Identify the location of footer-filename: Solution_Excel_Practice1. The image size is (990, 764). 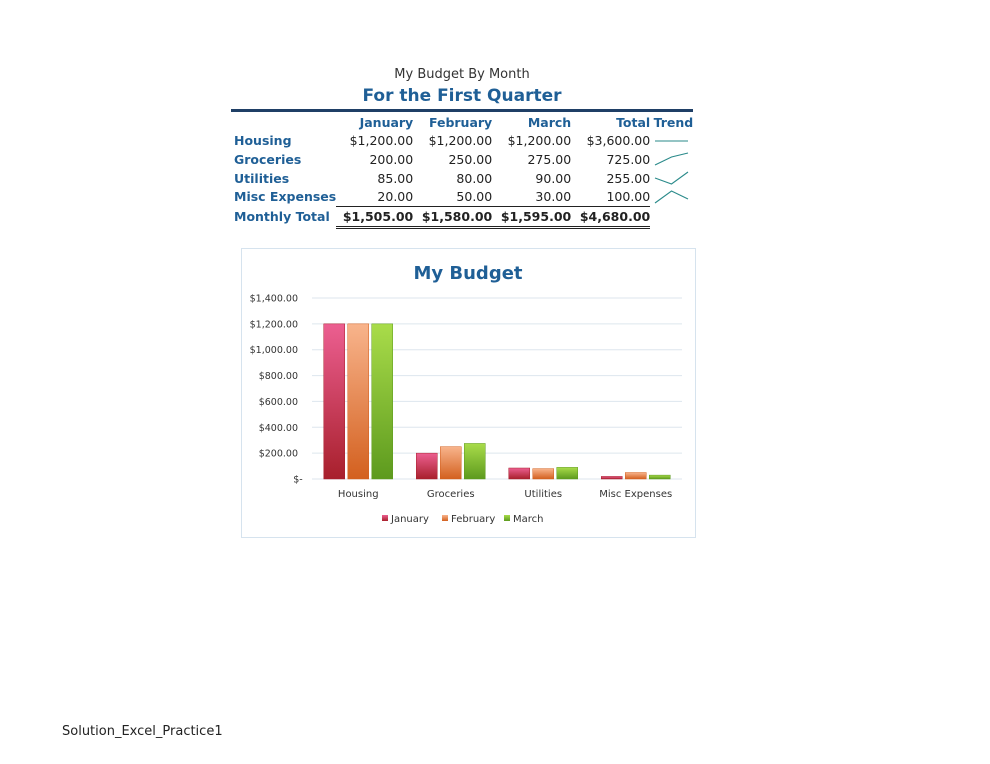
(142, 731).